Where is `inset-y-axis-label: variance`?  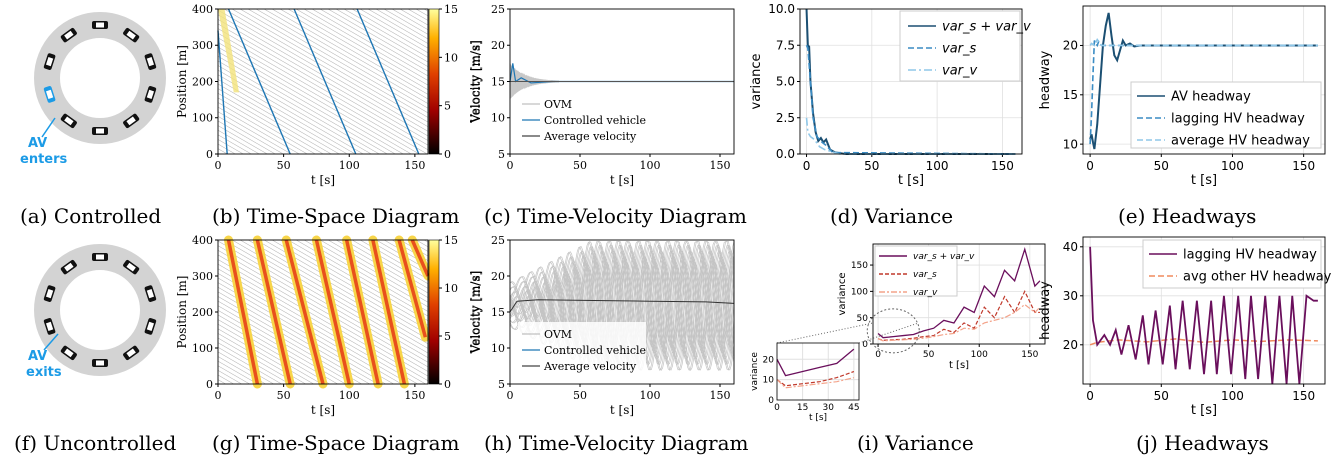 inset-y-axis-label: variance is located at coordinates (755, 371).